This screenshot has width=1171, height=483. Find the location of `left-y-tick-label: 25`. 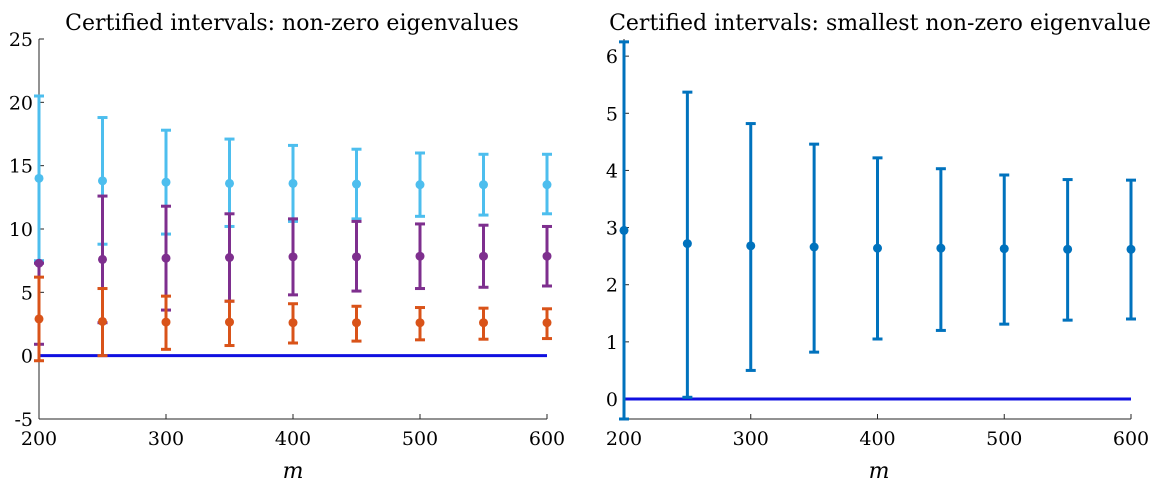

left-y-tick-label: 25 is located at coordinates (21, 40).